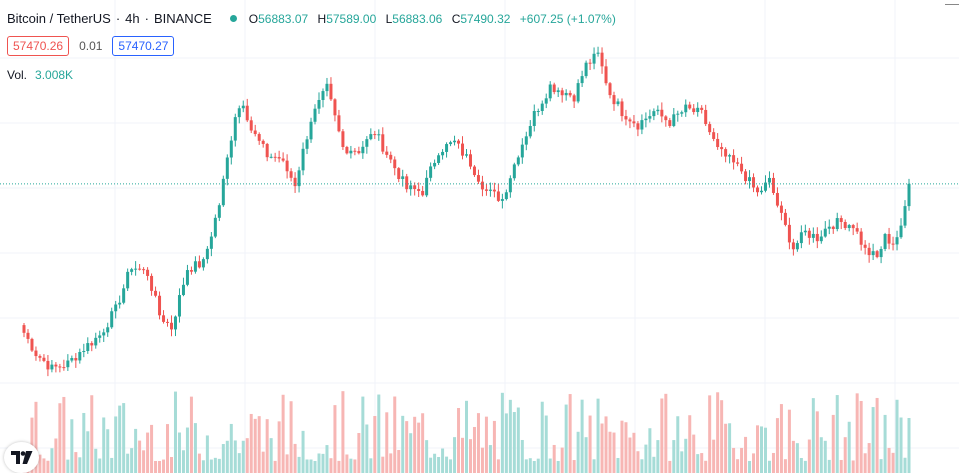 The width and height of the screenshot is (959, 473). I want to click on market-status-dot-icon, so click(233, 18).